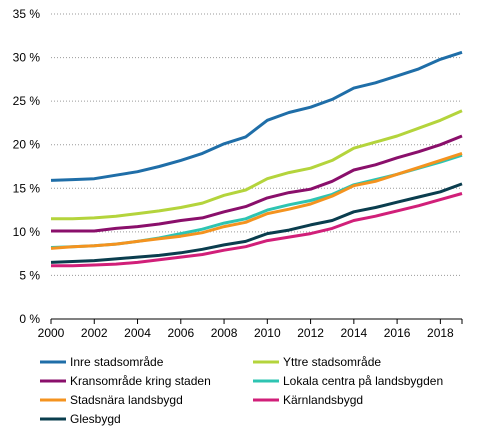 The image size is (491, 436). What do you see at coordinates (27, 58) in the screenshot?
I see `y-tick-label: 30 %` at bounding box center [27, 58].